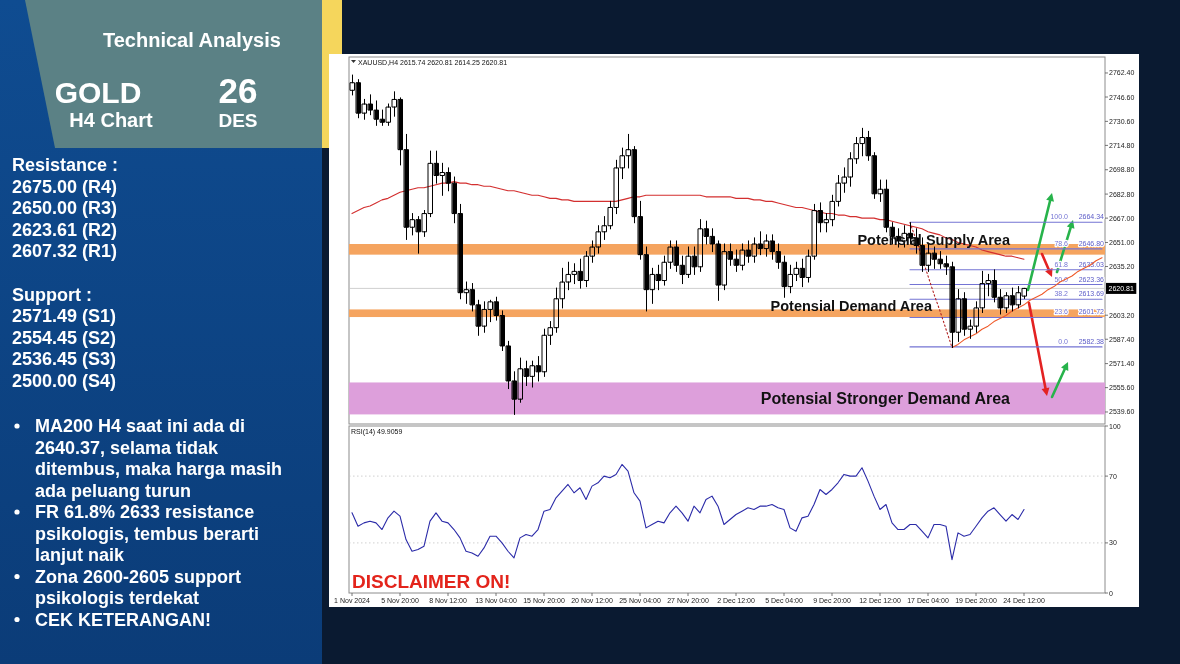  I want to click on text: GOLD, so click(98, 92).